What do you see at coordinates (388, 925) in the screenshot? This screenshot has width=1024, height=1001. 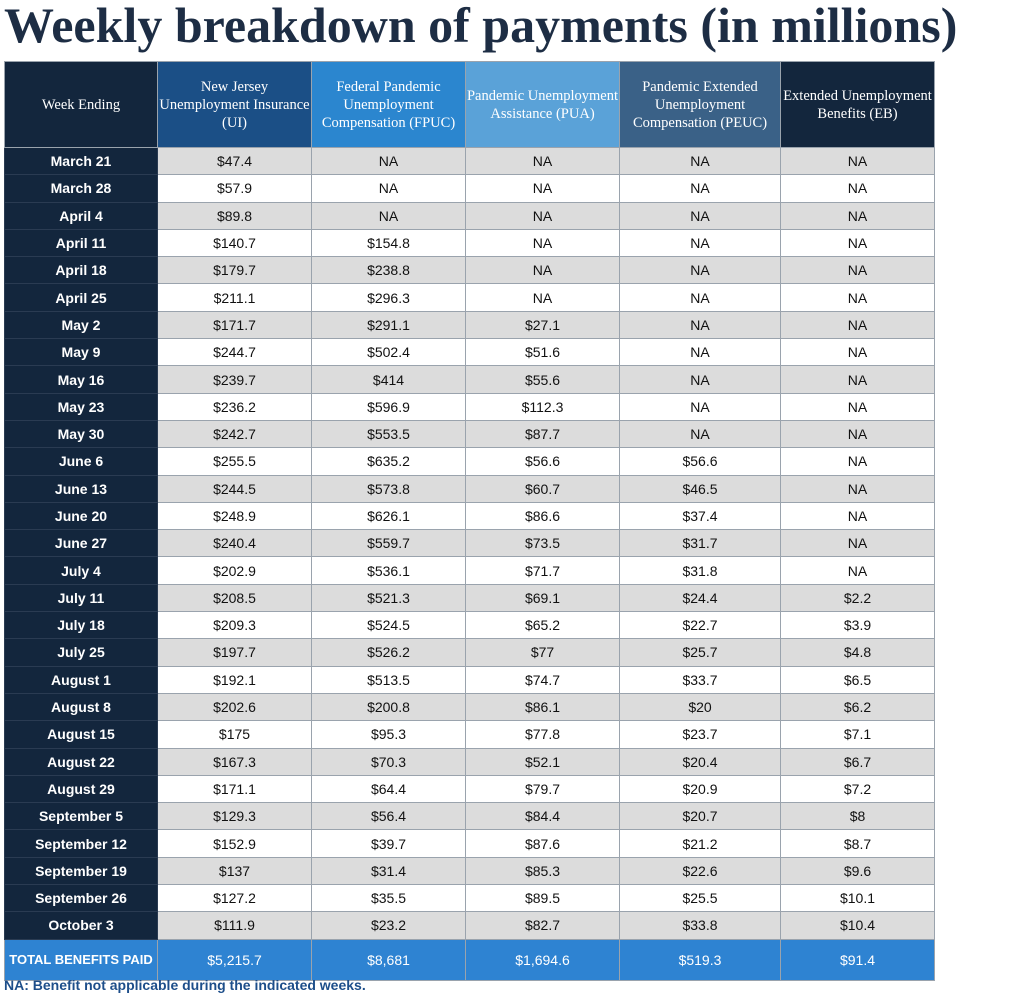 I see `fpuc-cell: $23.2` at bounding box center [388, 925].